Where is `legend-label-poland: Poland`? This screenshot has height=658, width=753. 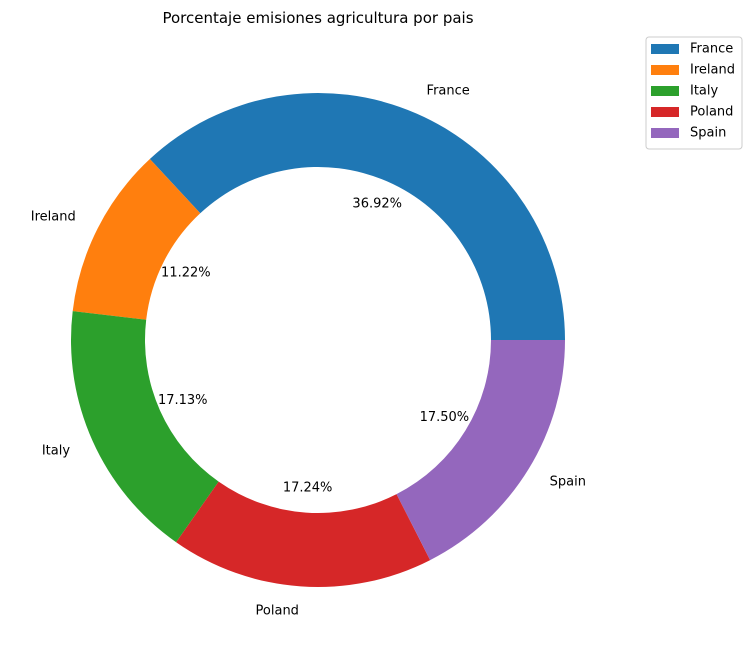
legend-label-poland: Poland is located at coordinates (711, 112).